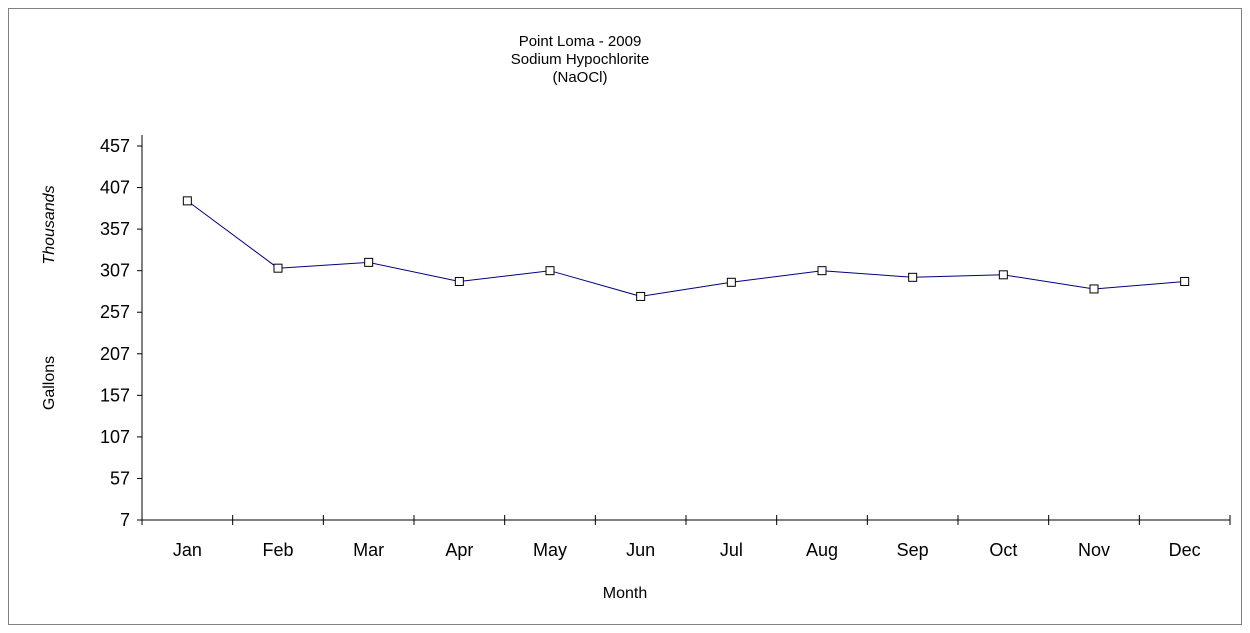 The width and height of the screenshot is (1250, 633). What do you see at coordinates (115, 229) in the screenshot?
I see `y-tick-label: 357` at bounding box center [115, 229].